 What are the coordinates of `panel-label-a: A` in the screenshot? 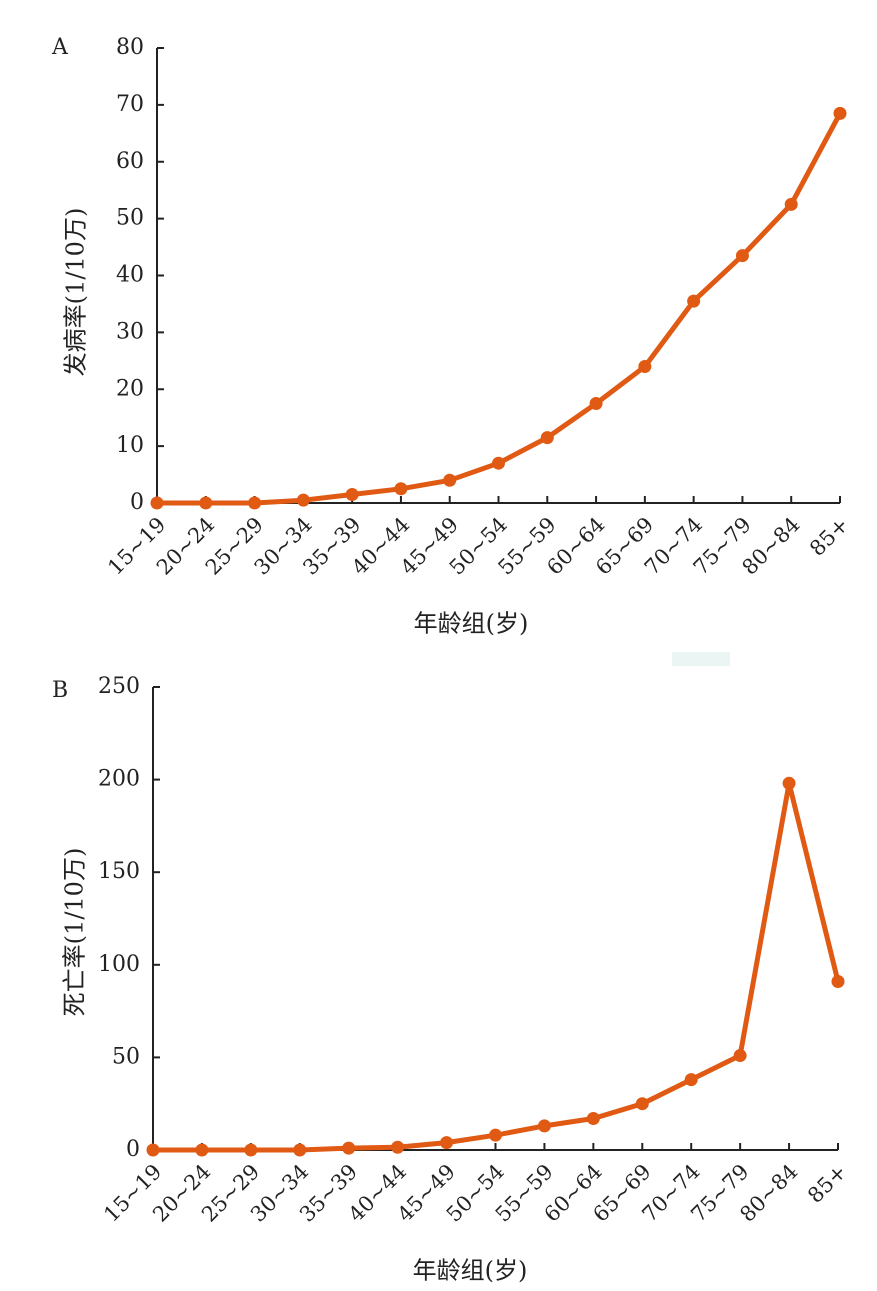 It's located at (60, 47).